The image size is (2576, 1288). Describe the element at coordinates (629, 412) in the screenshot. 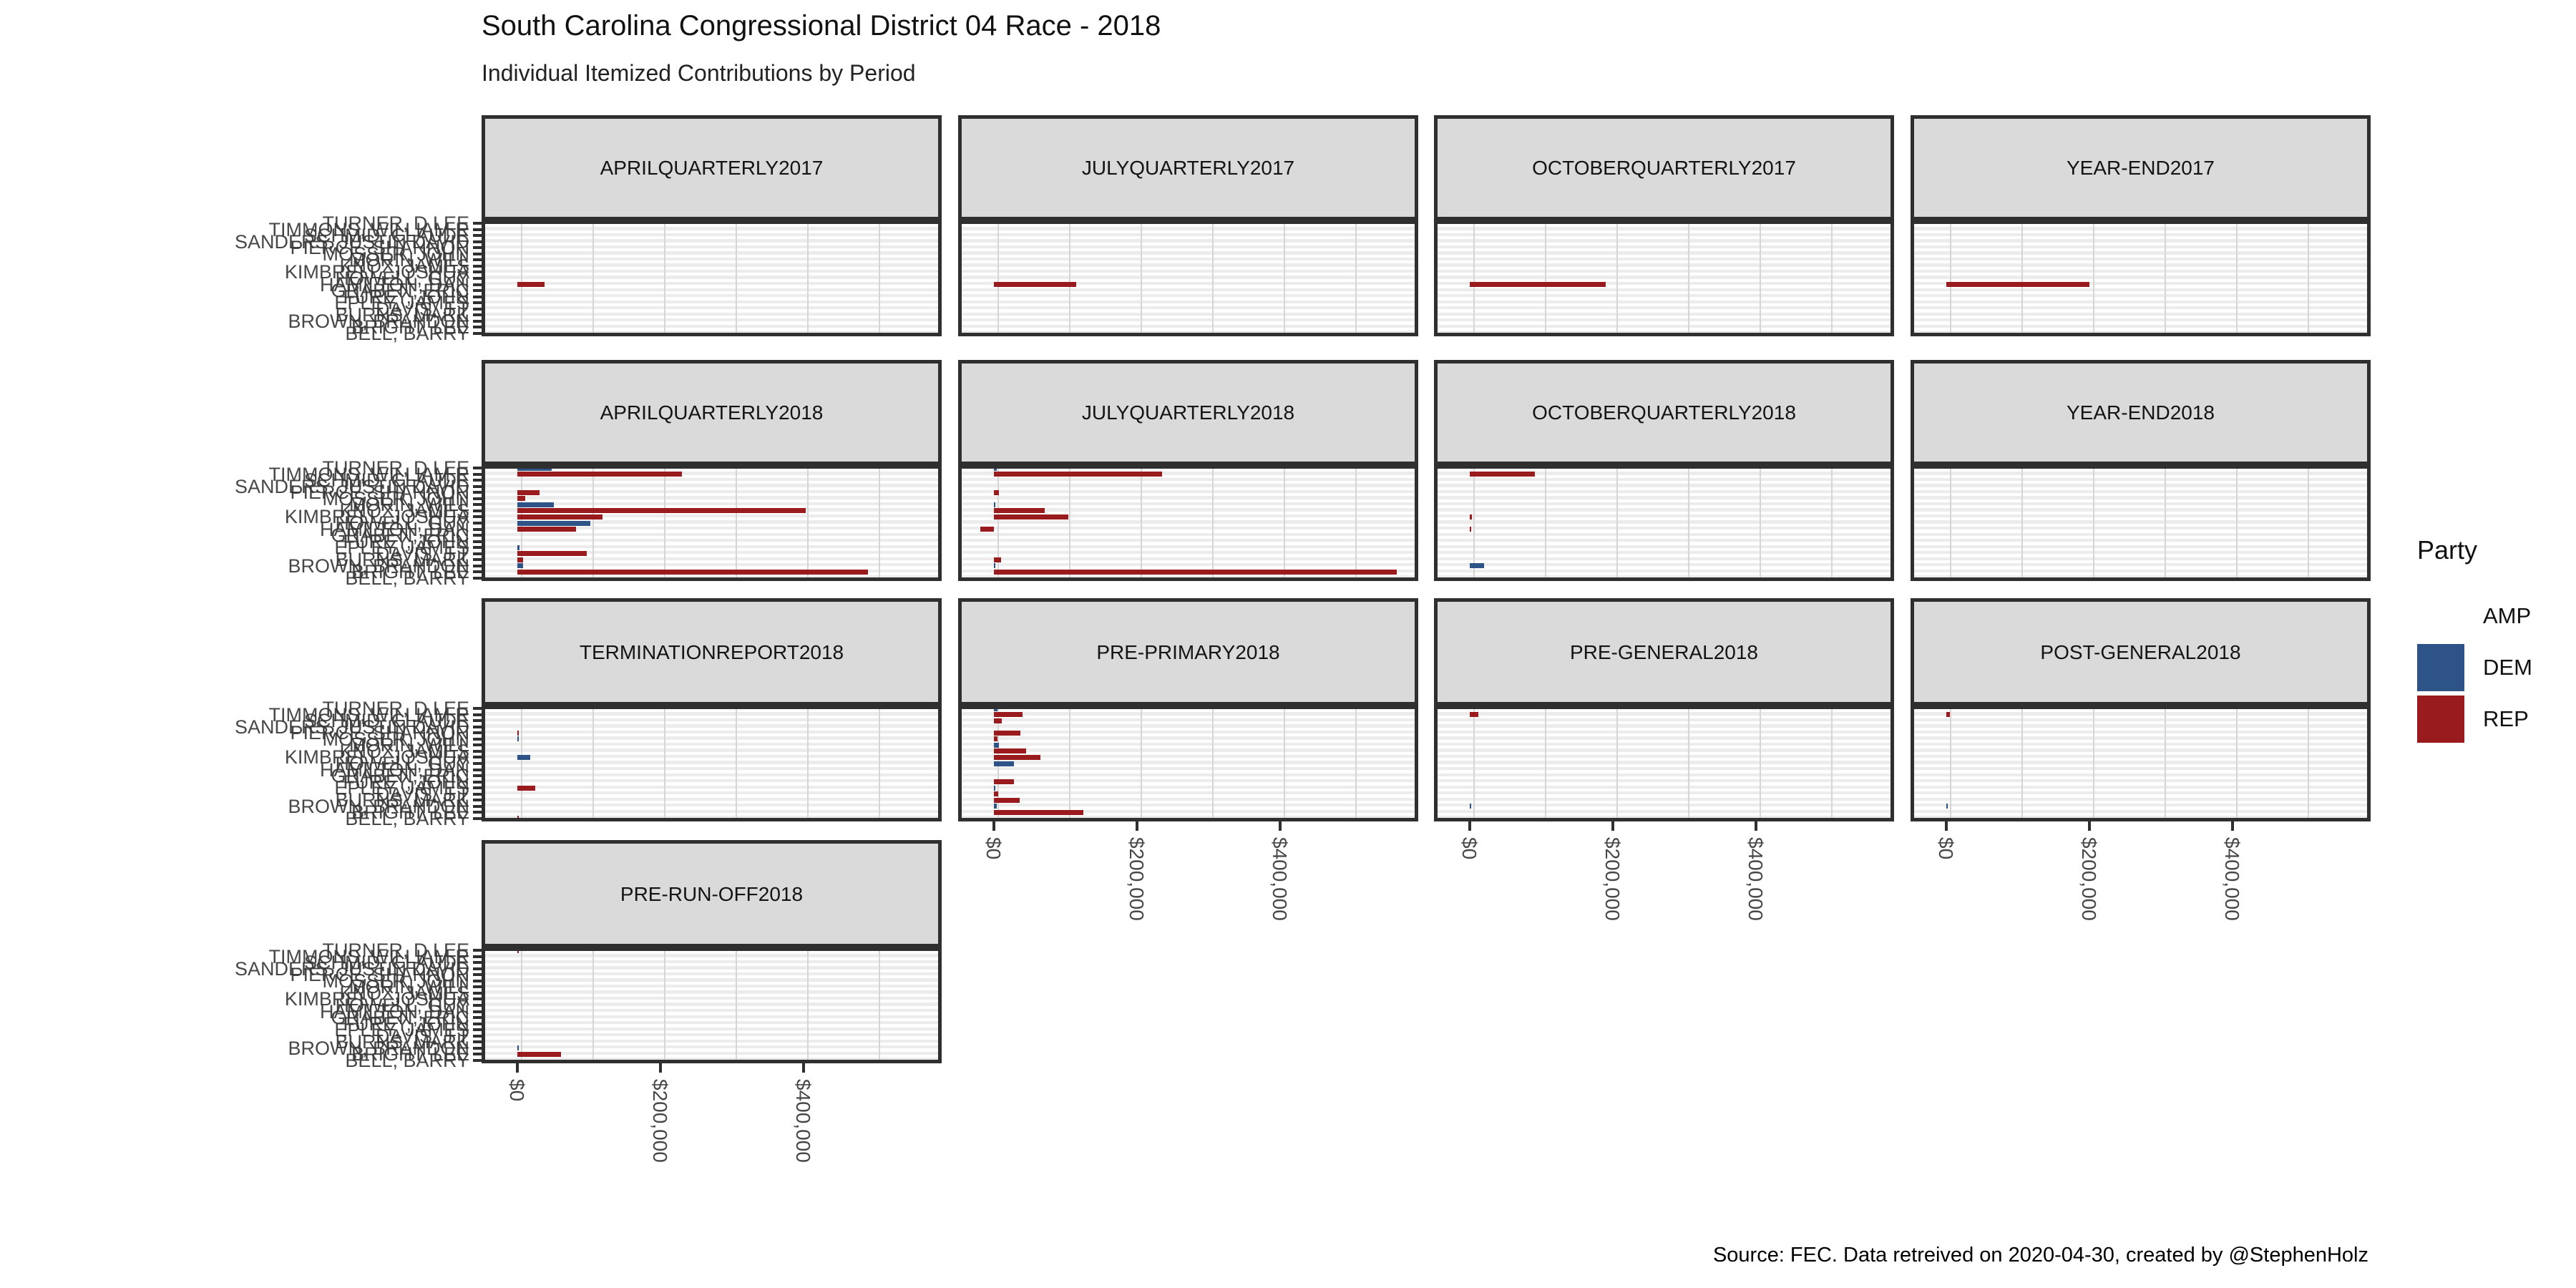

I see `facet-strip-label: APRIL` at that location.